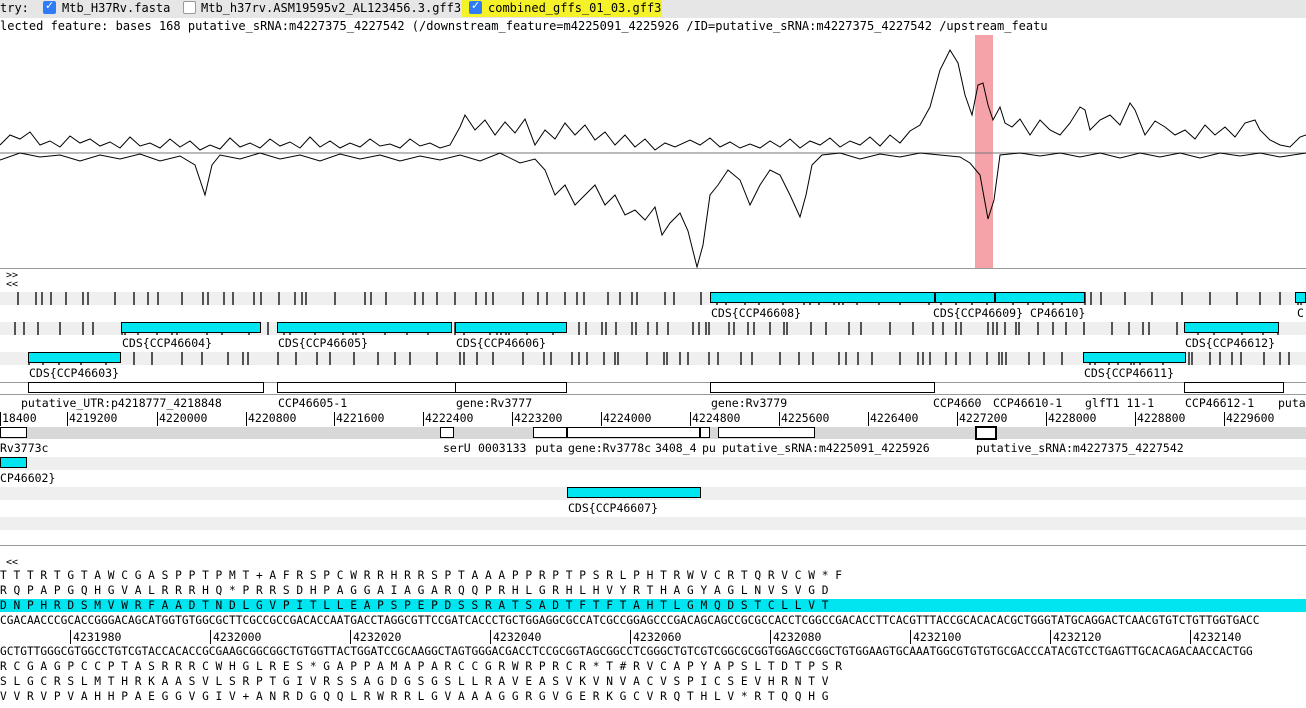 This screenshot has height=708, width=1306. I want to click on entry-checkbox-combined-gff3, so click(475, 7).